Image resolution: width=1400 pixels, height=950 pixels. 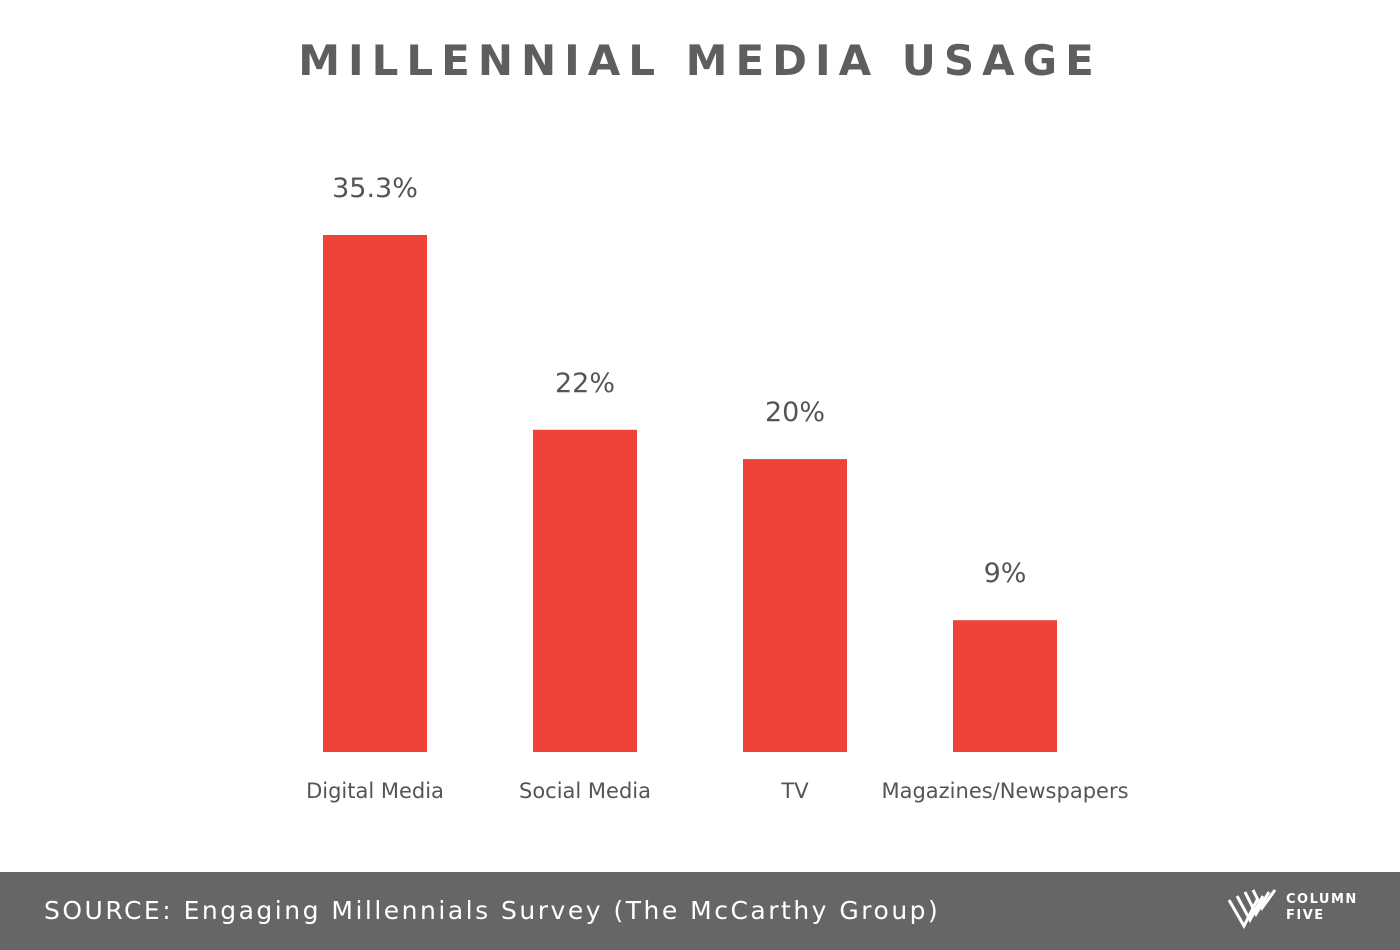 I want to click on column-five-logo: COLUMN FIVE, so click(x=1296, y=911).